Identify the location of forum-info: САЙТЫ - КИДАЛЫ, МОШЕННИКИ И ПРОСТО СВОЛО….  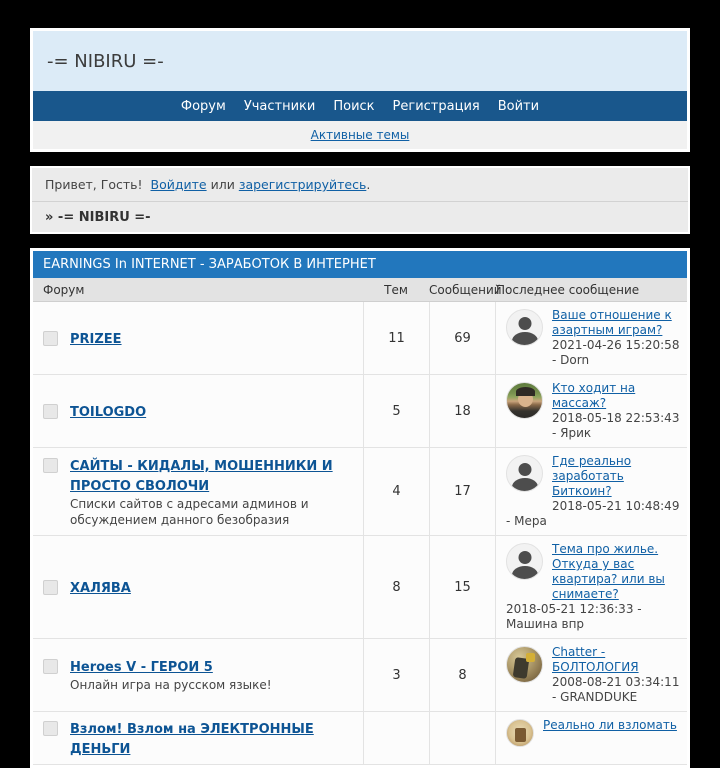
(212, 491).